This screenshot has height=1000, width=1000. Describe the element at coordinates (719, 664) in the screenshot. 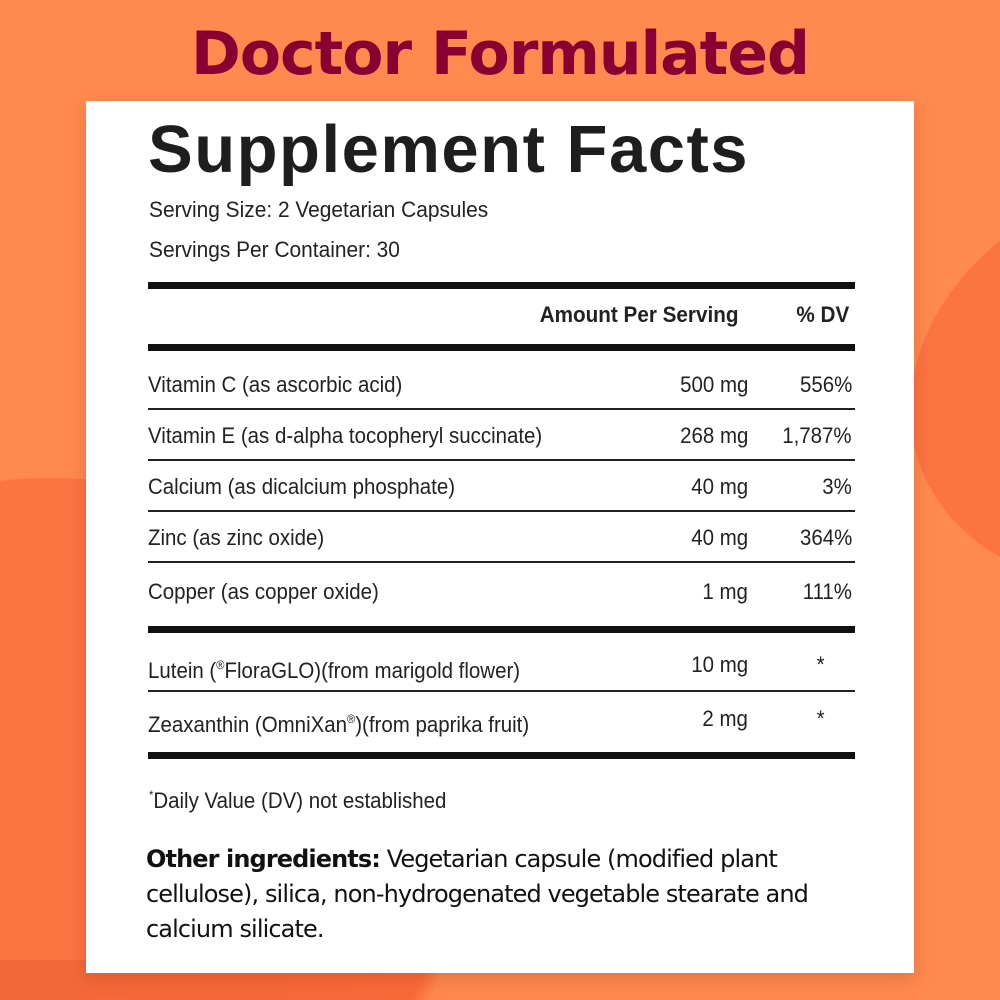

I see `nutrient-amount: 10 mg` at that location.